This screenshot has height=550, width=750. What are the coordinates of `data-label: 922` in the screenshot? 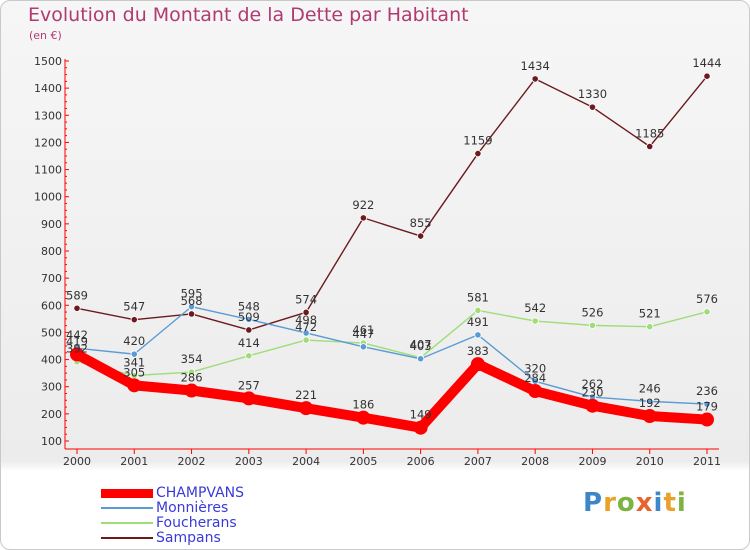 It's located at (363, 205).